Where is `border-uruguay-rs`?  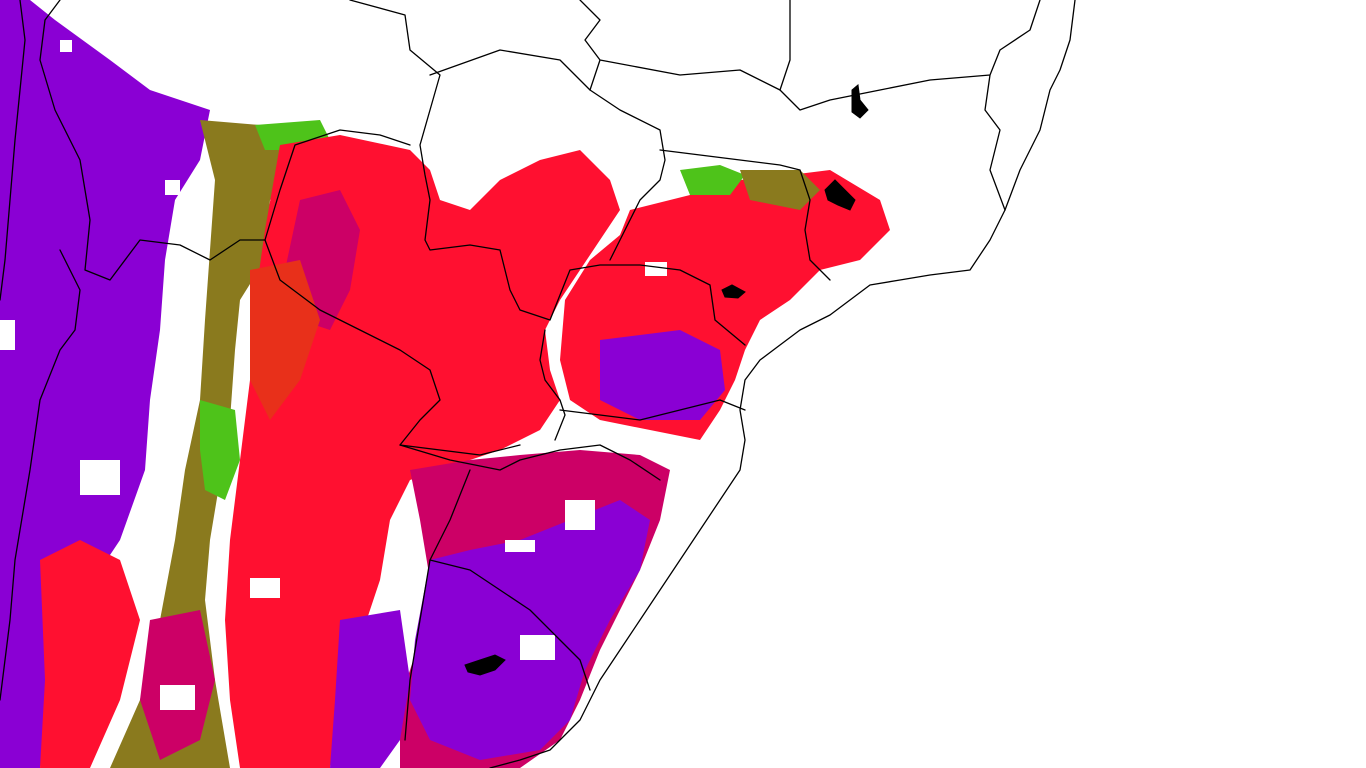
border-uruguay-rs is located at coordinates (530, 592).